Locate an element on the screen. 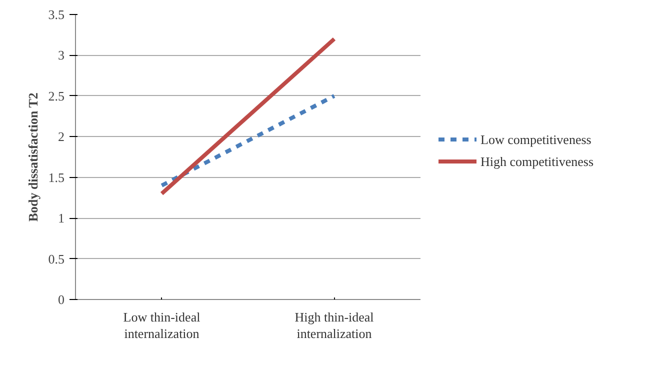  legend-label: High competitiveness is located at coordinates (537, 161).